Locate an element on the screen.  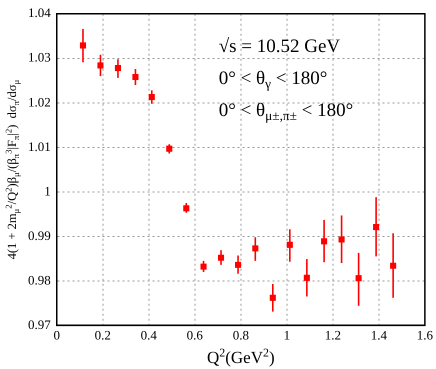
x-tick-label: 1.4 is located at coordinates (379, 335).